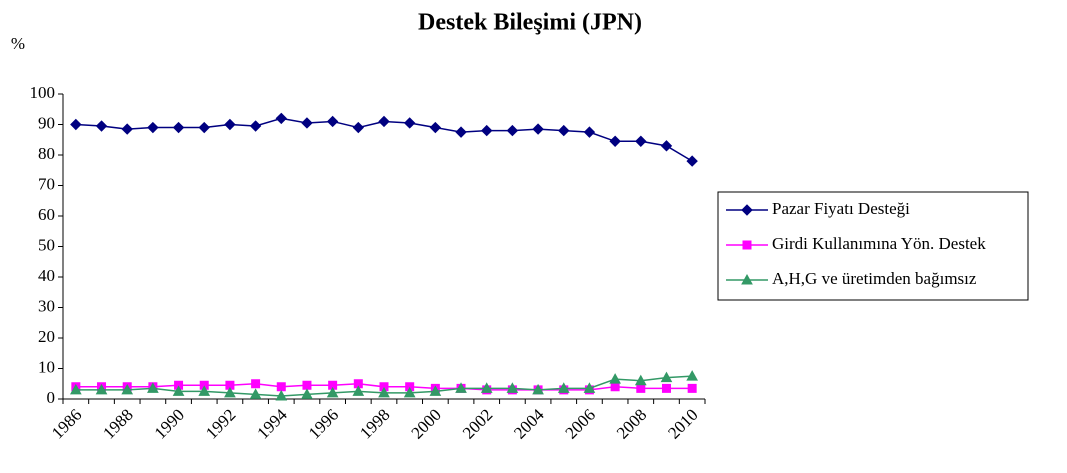 This screenshot has height=473, width=1067. I want to click on x-tick-label: 1988, so click(117, 423).